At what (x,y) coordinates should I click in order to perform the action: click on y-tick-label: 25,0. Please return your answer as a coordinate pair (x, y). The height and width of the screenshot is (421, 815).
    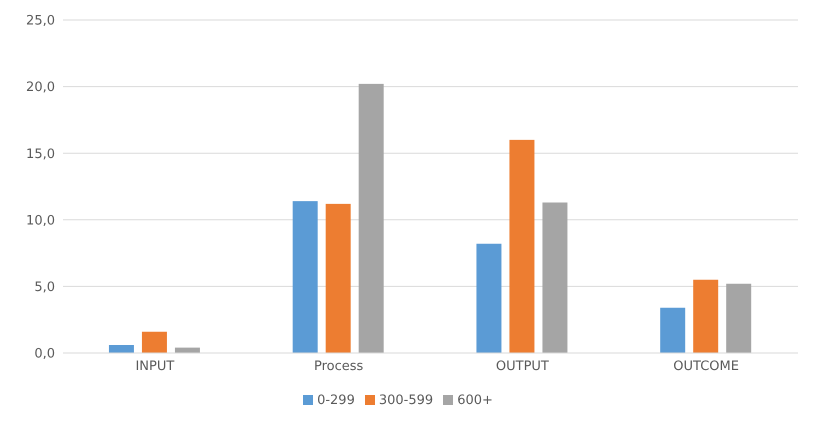
    Looking at the image, I should click on (40, 21).